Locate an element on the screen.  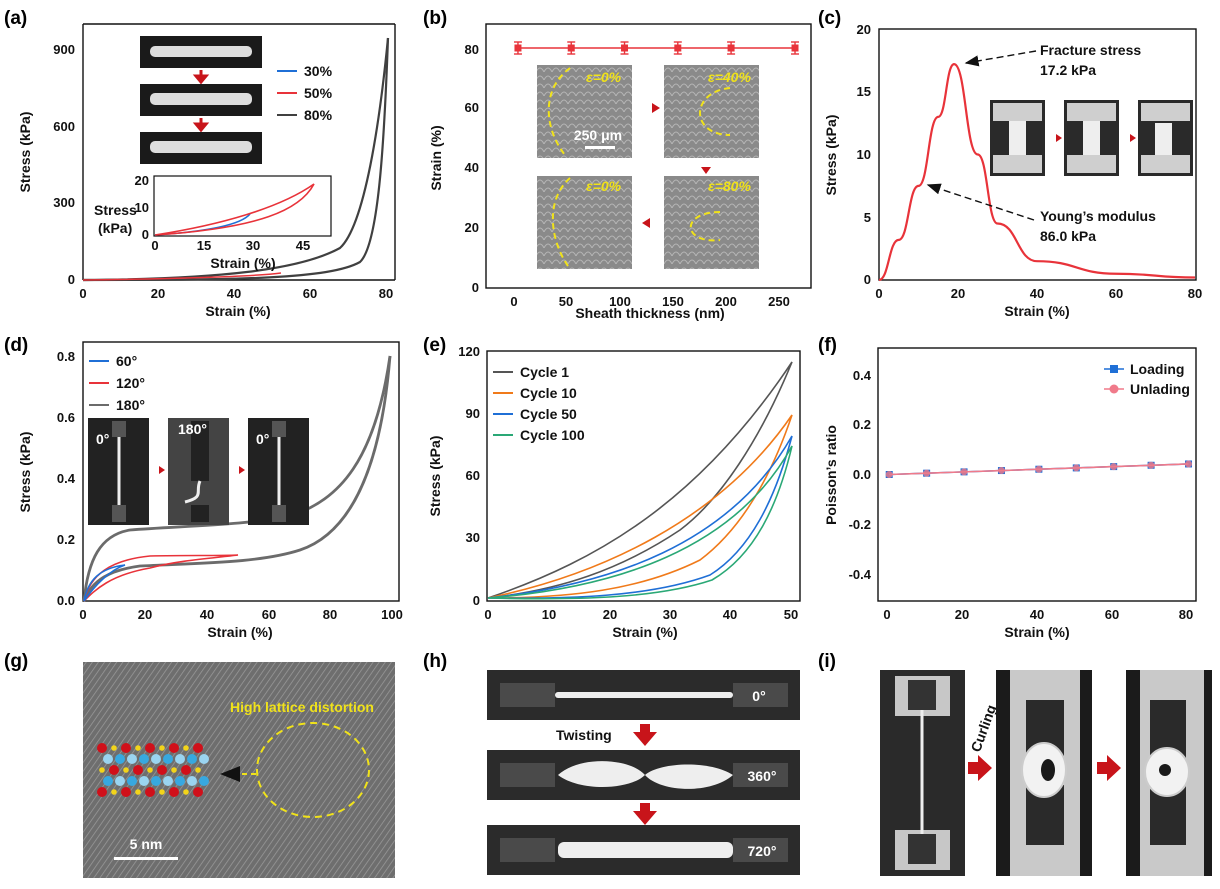
panel-label-g: (g) is located at coordinates (16, 661).